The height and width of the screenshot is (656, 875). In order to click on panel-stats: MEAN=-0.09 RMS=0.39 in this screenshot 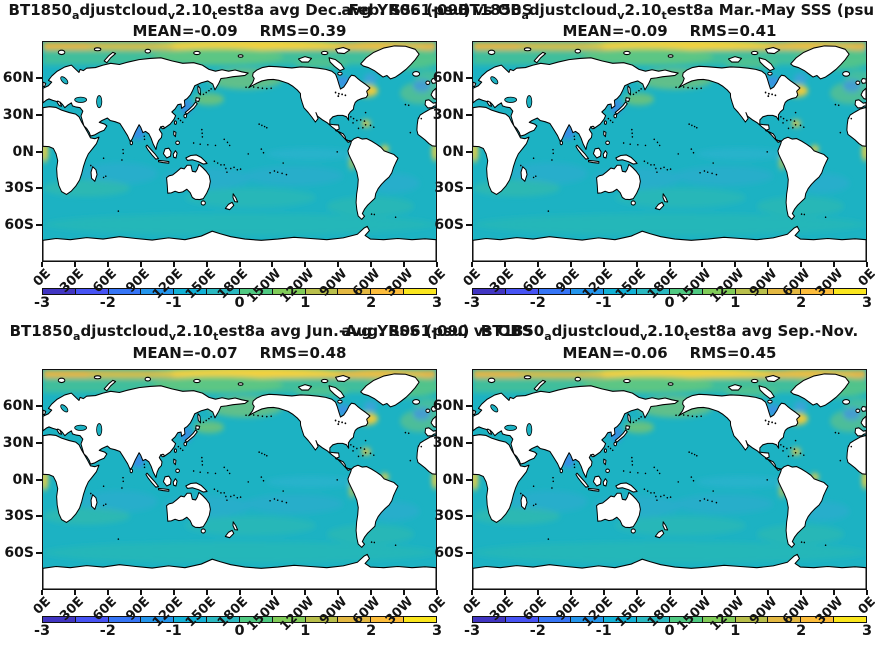, I will do `click(239, 31)`.